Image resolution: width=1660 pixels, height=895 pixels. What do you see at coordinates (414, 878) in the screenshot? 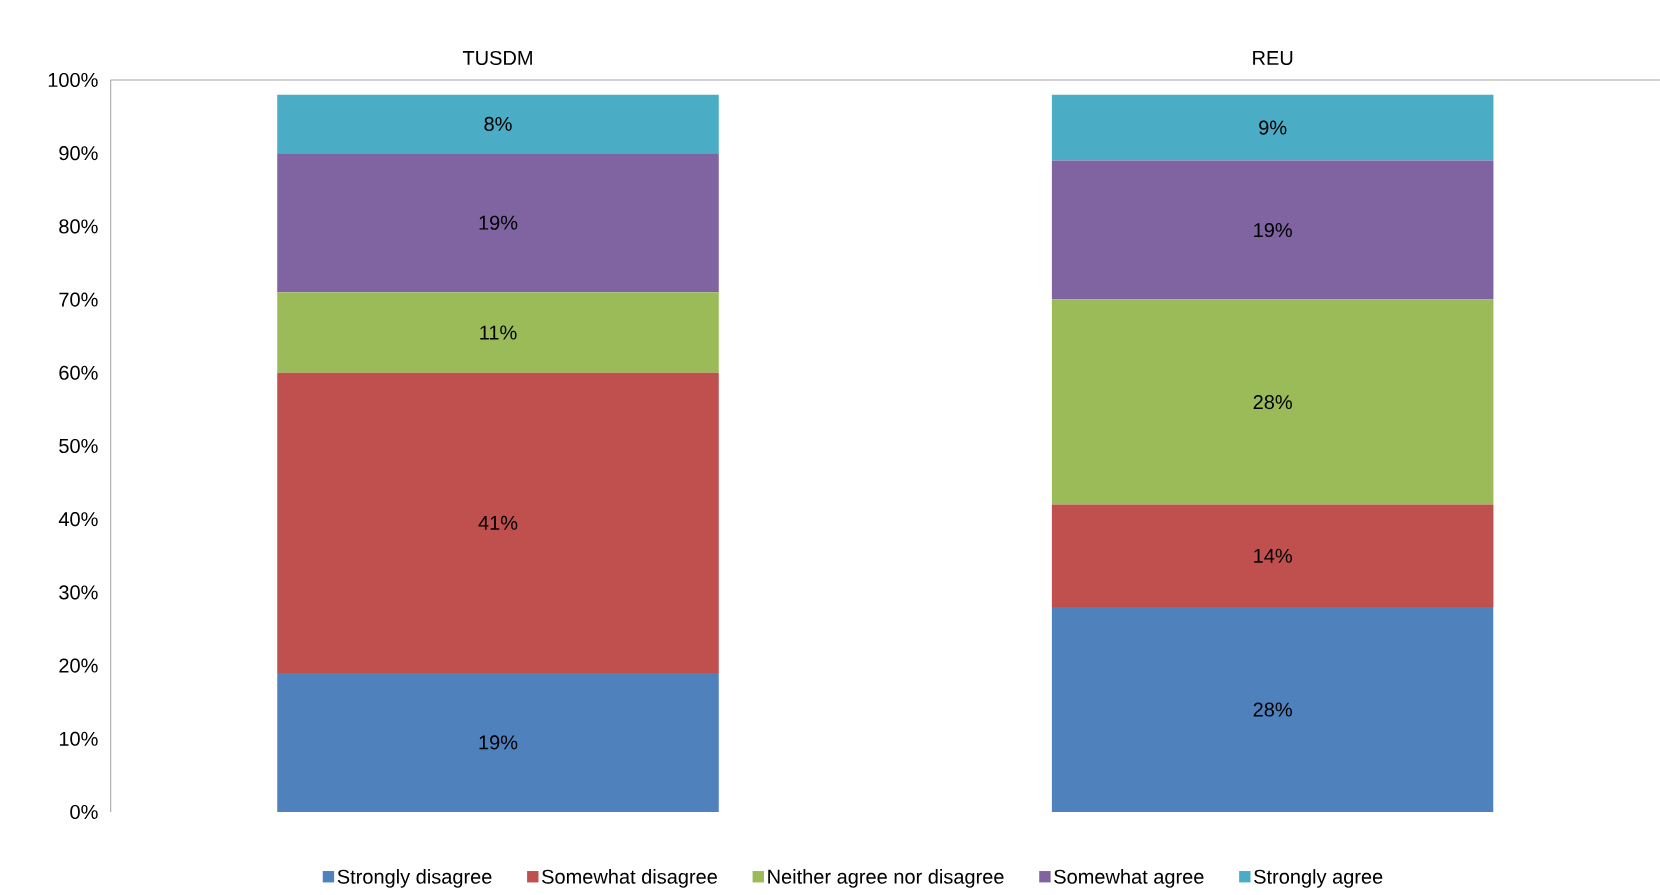
I see `legend-label: Strongly disagree` at bounding box center [414, 878].